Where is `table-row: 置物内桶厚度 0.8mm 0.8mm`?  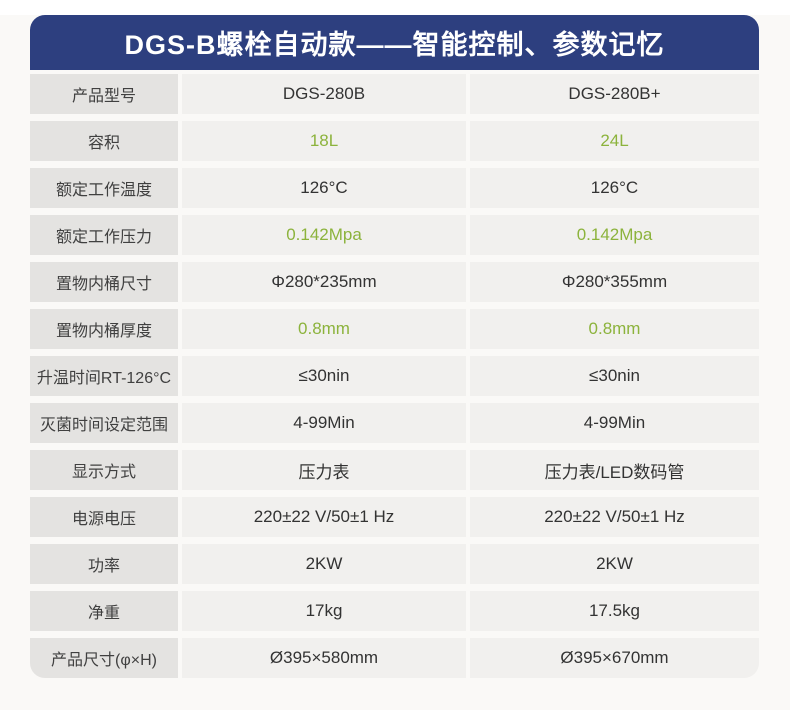 table-row: 置物内桶厚度 0.8mm 0.8mm is located at coordinates (394, 329).